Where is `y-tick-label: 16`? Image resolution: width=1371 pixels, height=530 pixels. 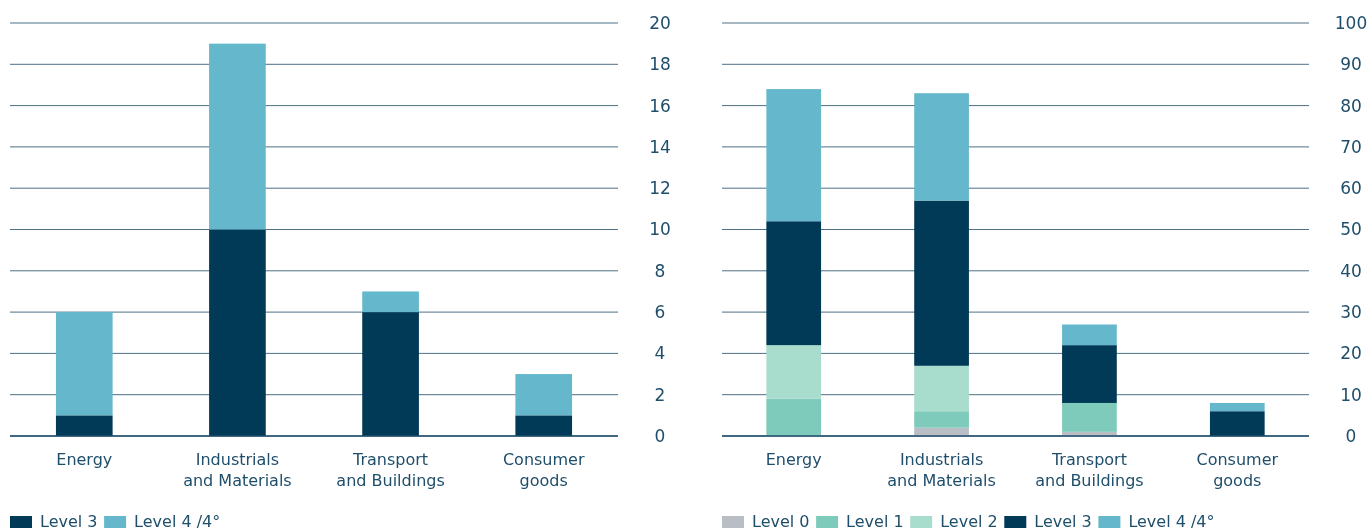
y-tick-label: 16 is located at coordinates (660, 105).